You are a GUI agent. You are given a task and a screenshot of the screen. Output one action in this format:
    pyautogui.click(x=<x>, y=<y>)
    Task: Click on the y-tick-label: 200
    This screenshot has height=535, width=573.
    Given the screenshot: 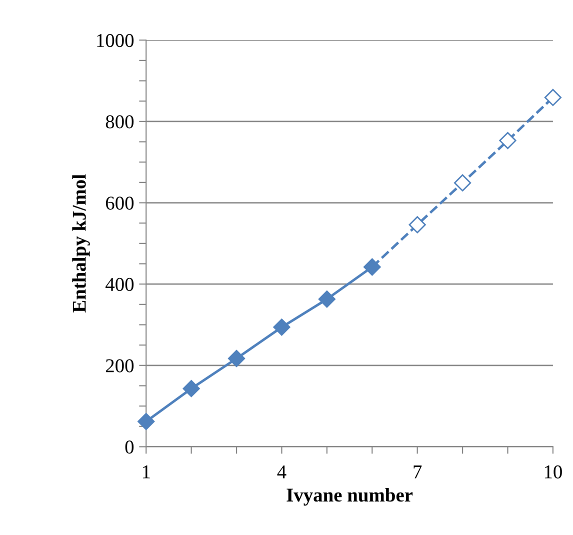 What is the action you would take?
    pyautogui.click(x=120, y=365)
    